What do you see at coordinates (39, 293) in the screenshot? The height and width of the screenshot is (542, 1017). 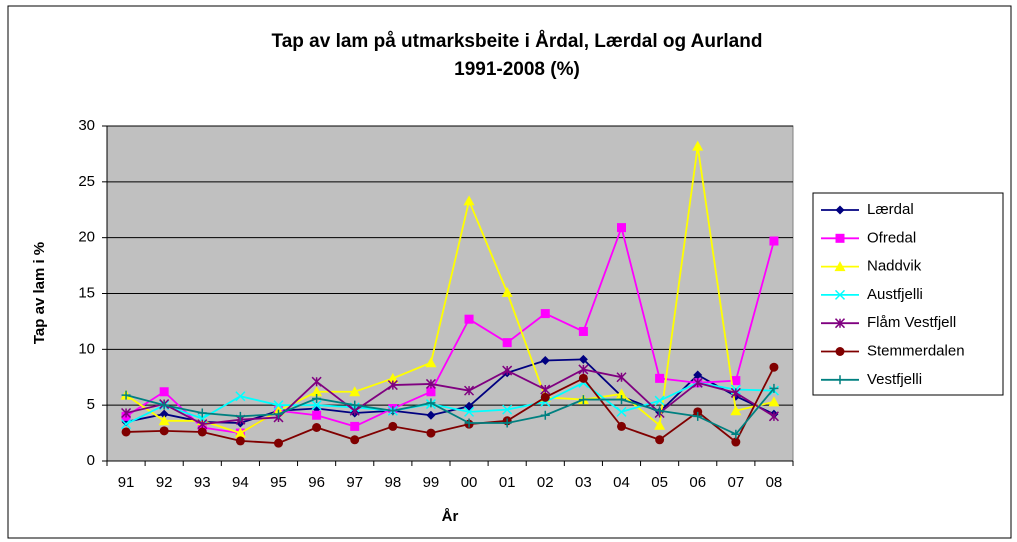 I see `y-axis-title: Tap av lam i %` at bounding box center [39, 293].